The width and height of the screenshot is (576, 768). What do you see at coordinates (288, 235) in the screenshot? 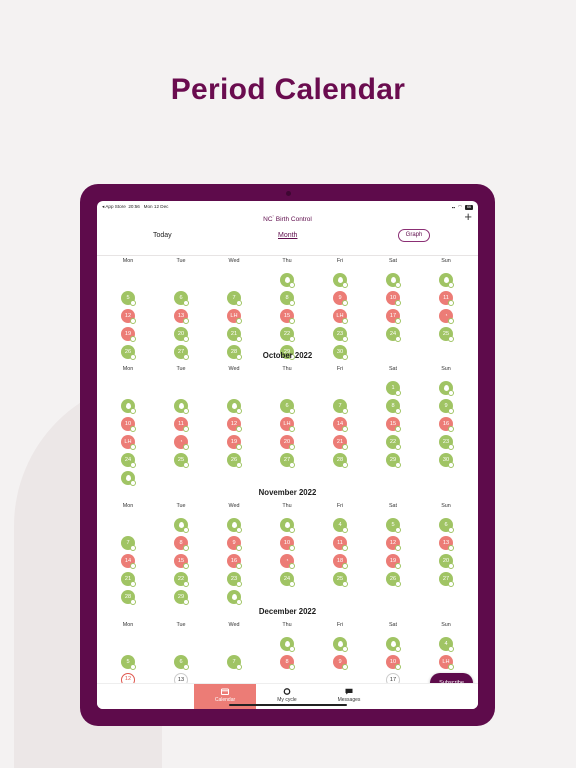
I see `month-tab: Month` at bounding box center [288, 235].